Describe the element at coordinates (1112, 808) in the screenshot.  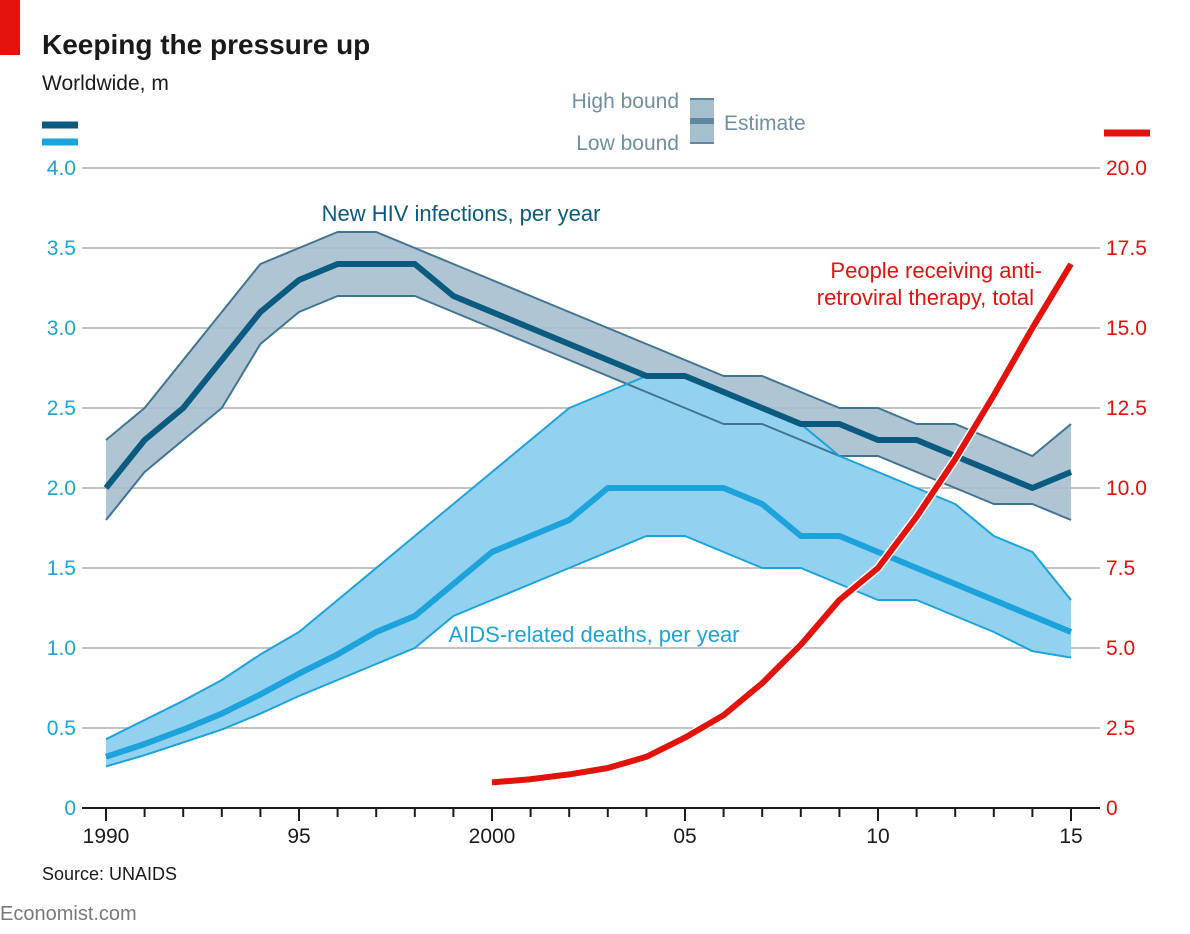
I see `y-right-tick-label: 0` at that location.